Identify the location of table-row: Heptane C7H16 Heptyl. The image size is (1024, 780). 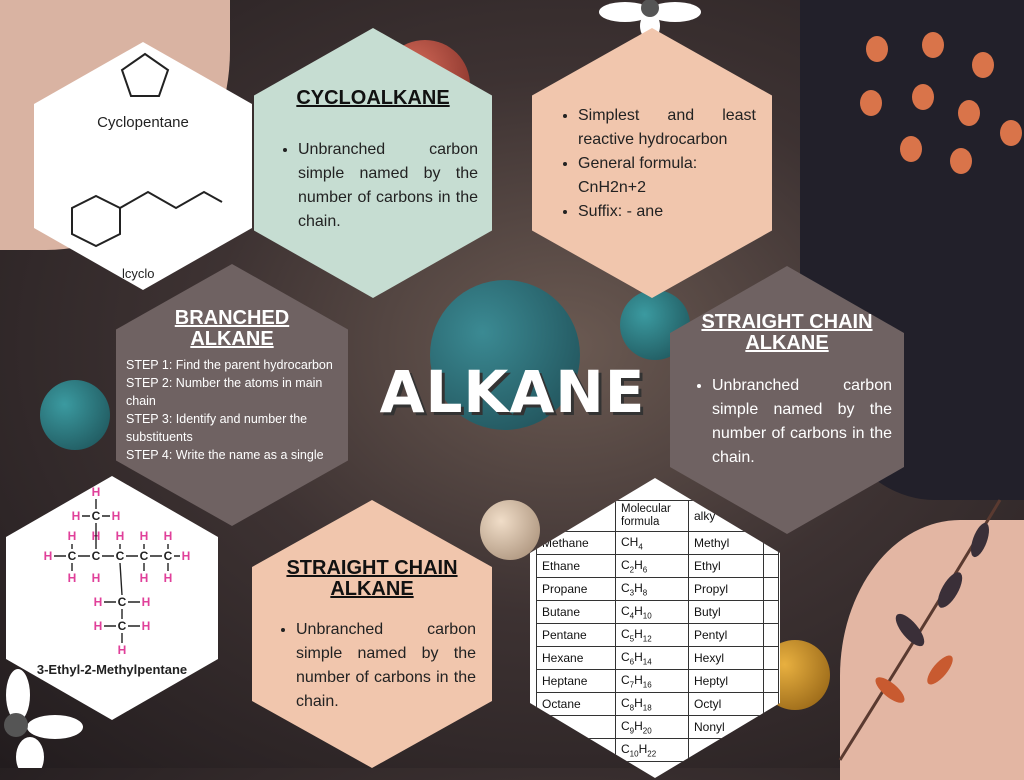
(657, 681).